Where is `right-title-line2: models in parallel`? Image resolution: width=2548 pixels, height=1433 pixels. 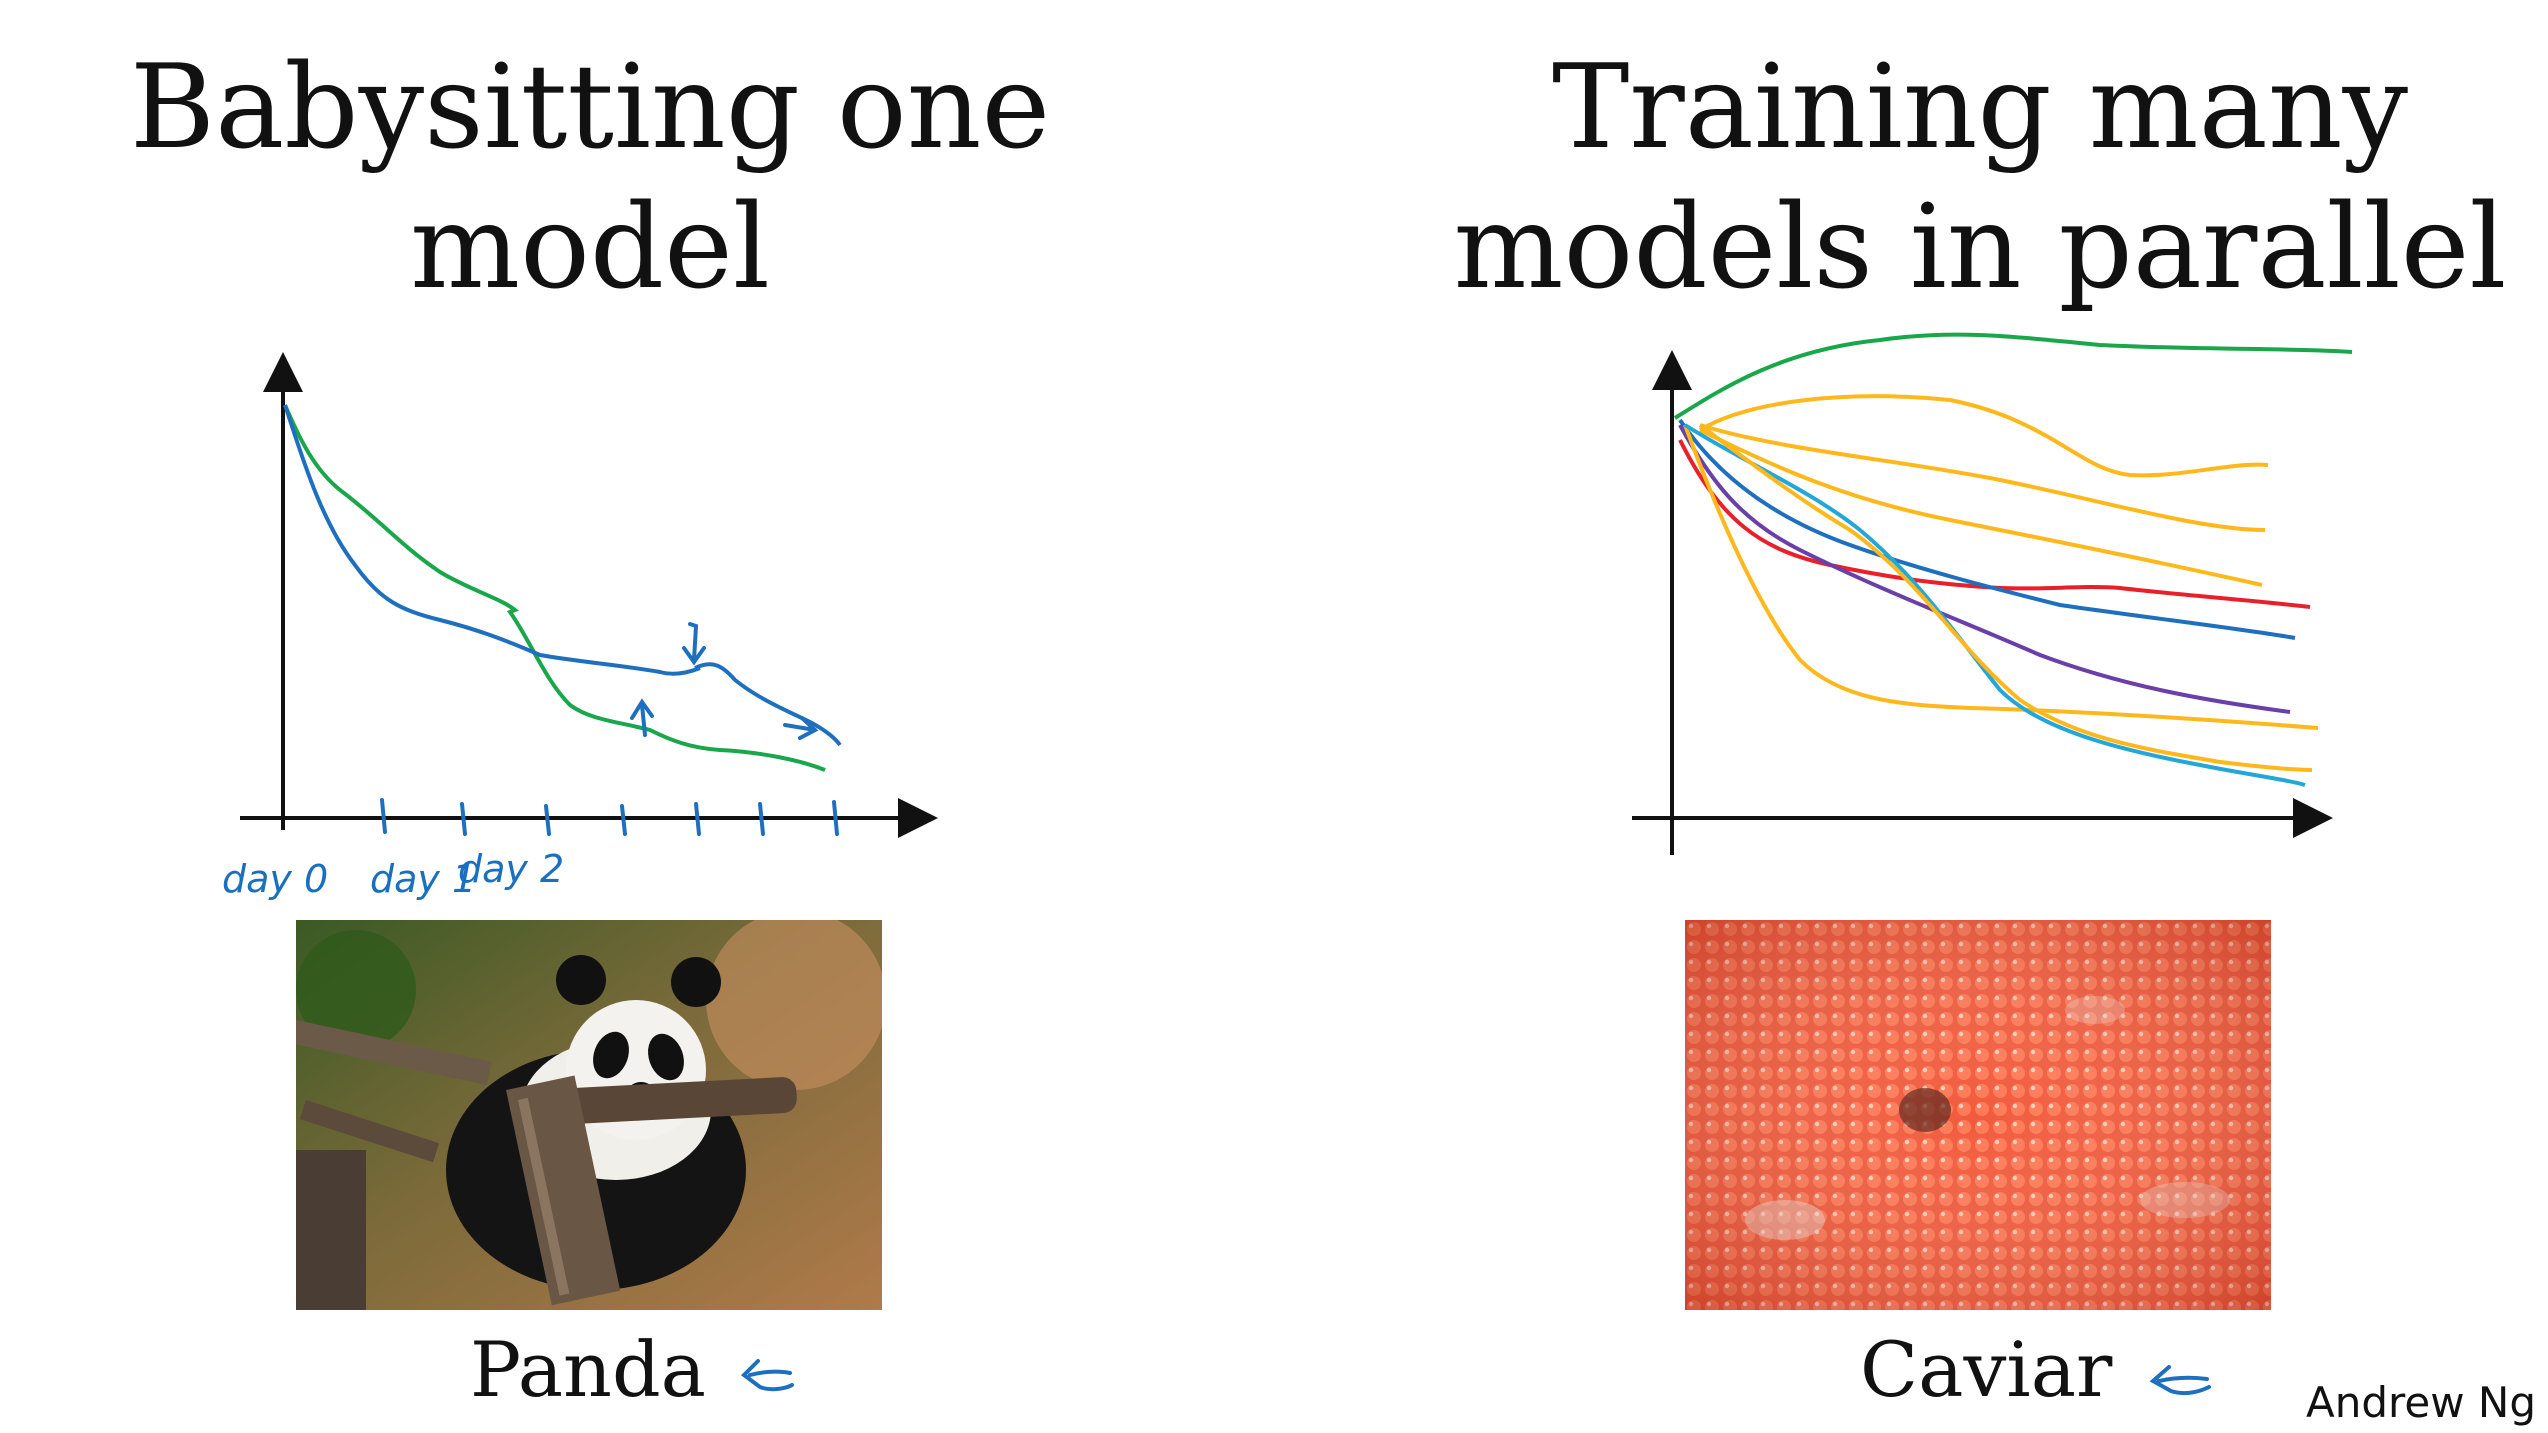
right-title-line2: models in parallel is located at coordinates (1980, 247).